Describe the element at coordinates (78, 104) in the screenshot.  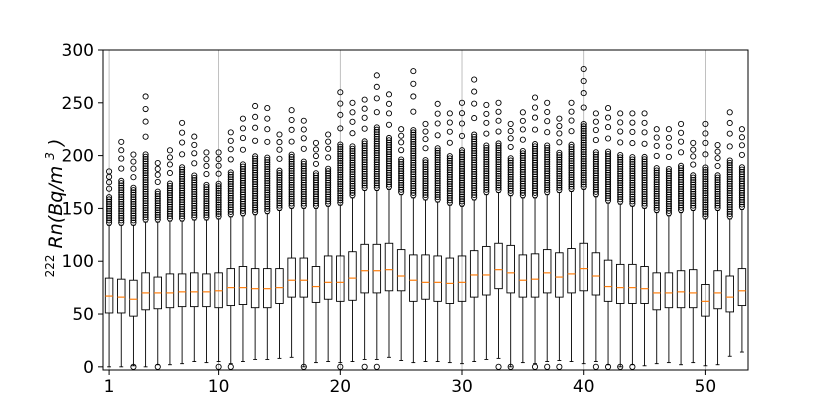
I see `y-tick-label: 250` at that location.